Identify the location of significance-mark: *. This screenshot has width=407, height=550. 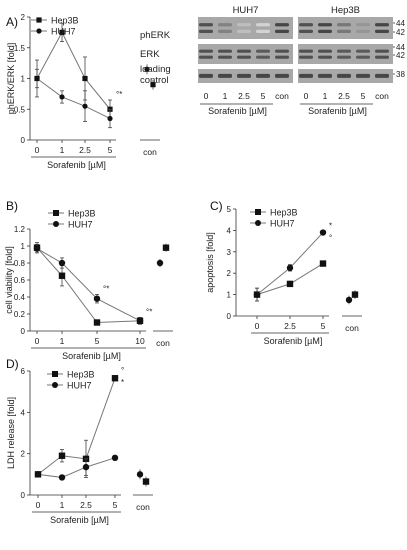
(330, 225).